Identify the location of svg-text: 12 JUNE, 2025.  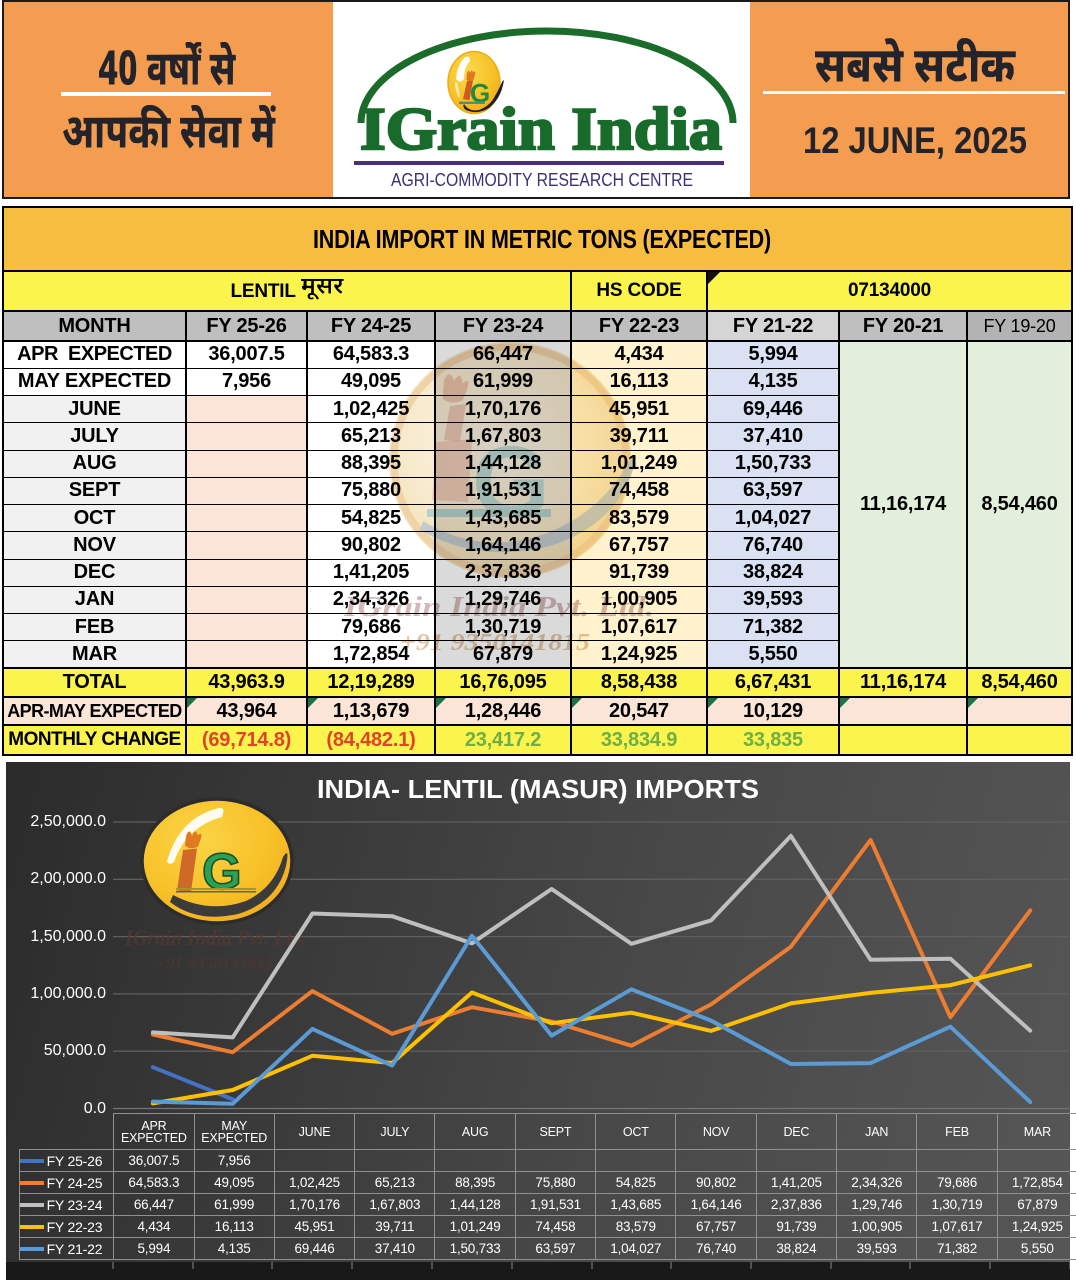
(915, 140).